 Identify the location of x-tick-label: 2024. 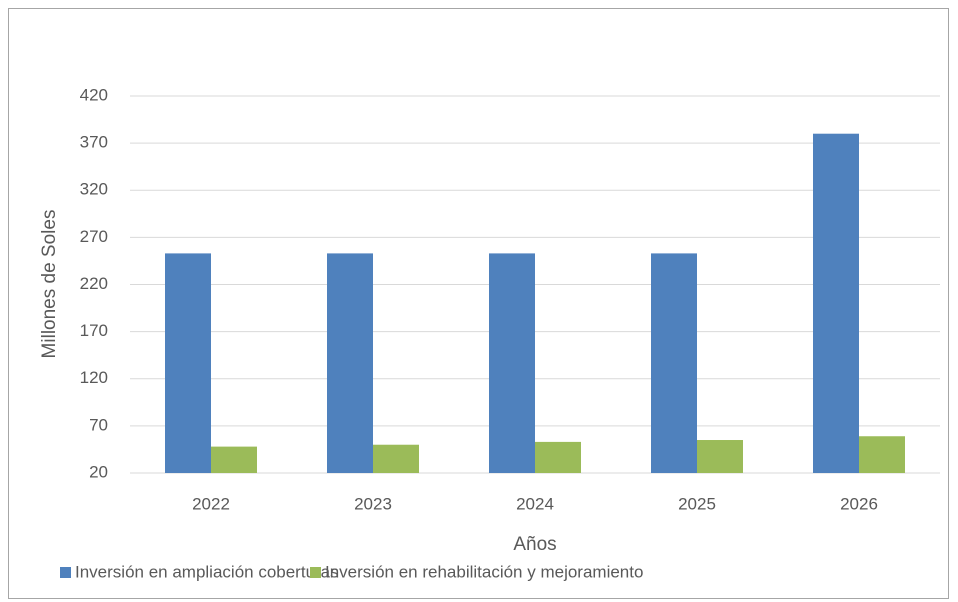
(535, 503).